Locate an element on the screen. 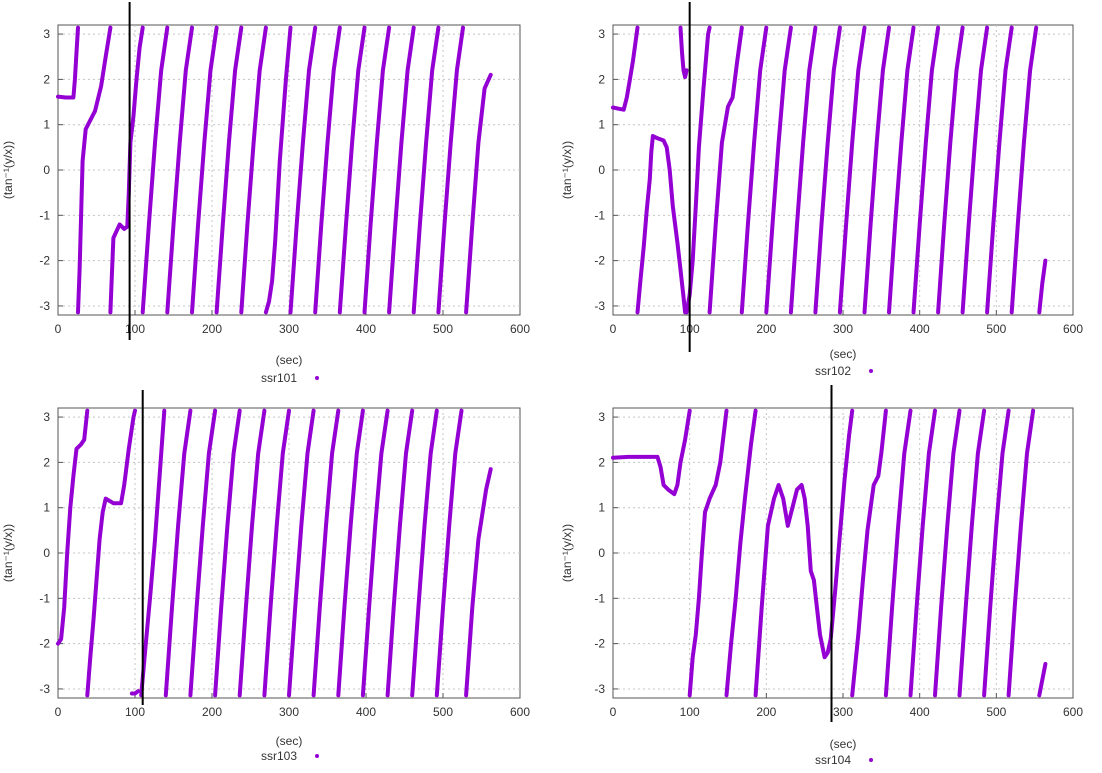 The height and width of the screenshot is (773, 1102). legend-label: ssr102 is located at coordinates (833, 371).